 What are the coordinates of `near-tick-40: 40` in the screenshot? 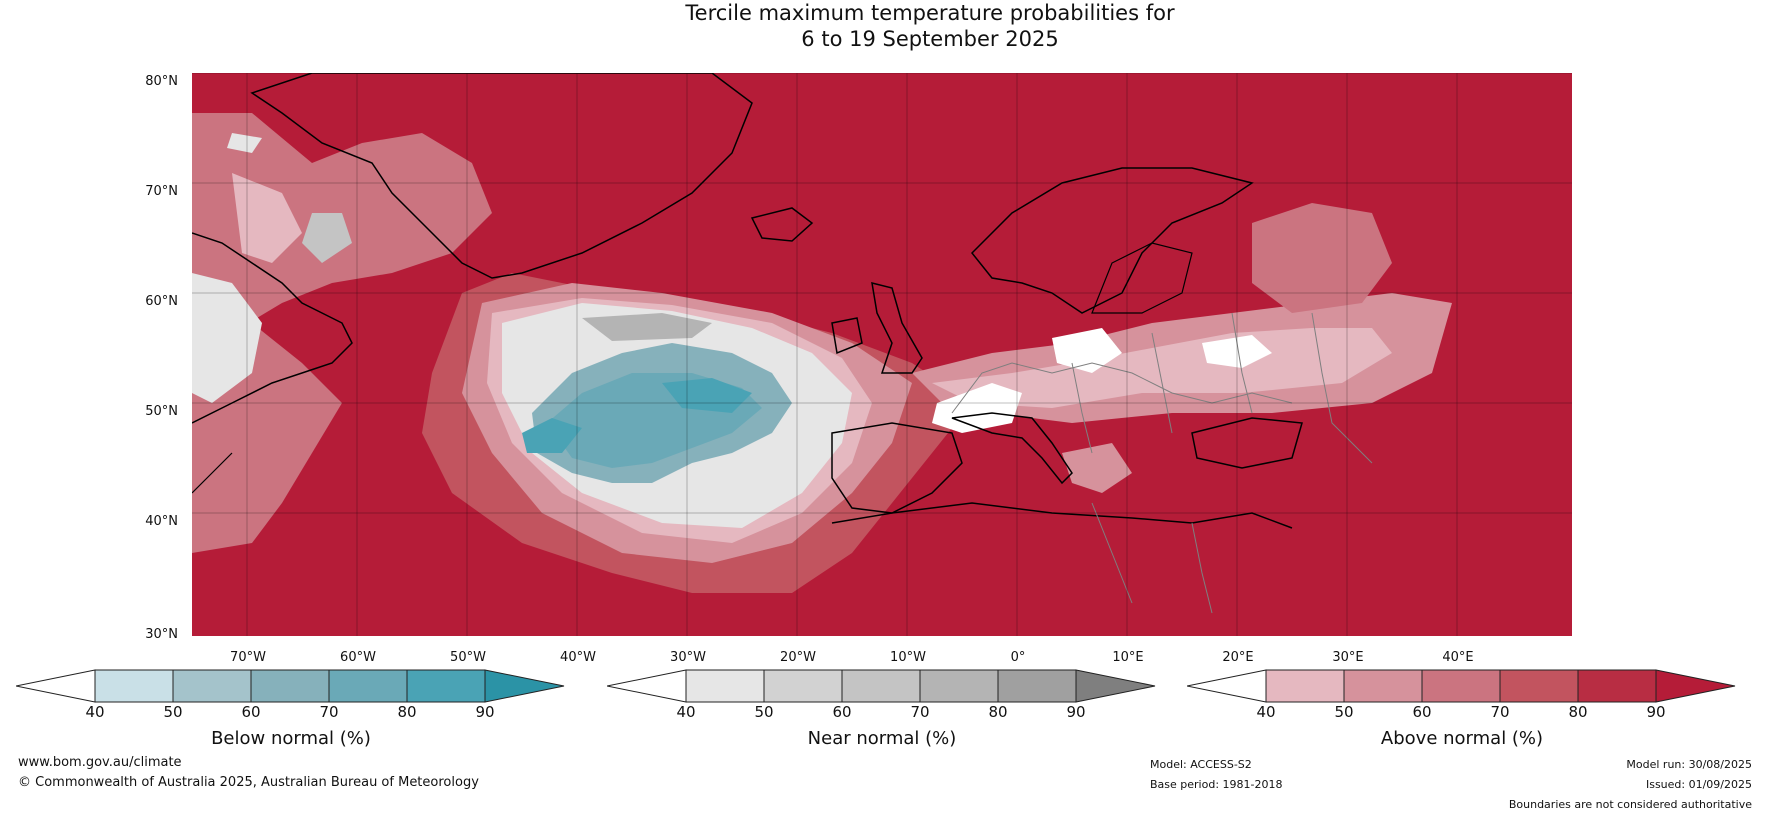 It's located at (686, 712).